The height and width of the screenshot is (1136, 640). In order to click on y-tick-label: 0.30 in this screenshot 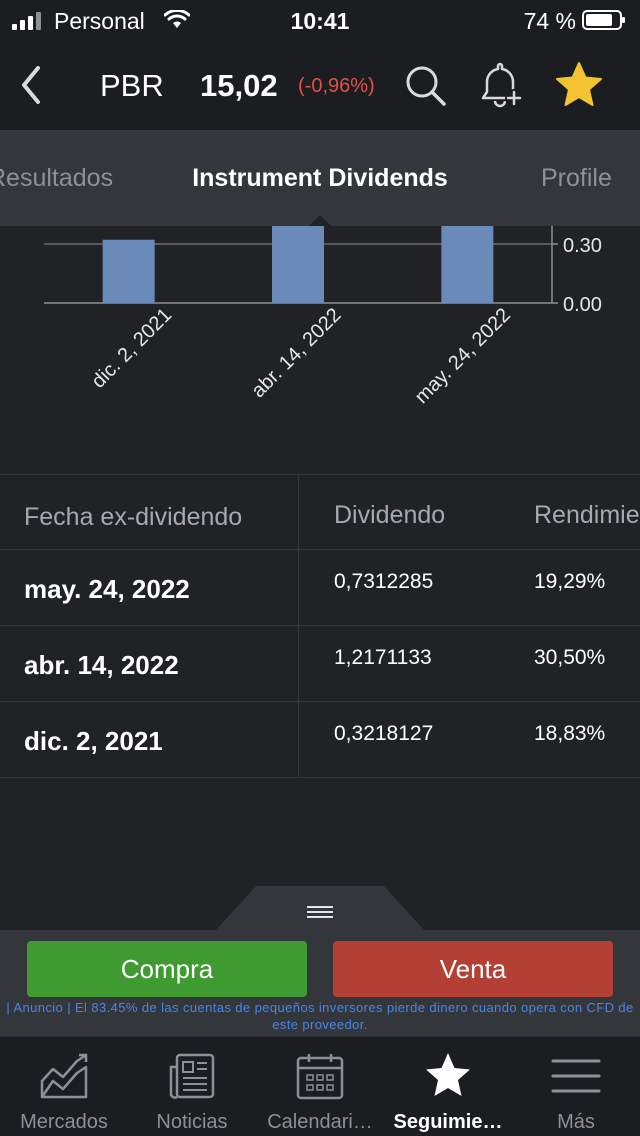, I will do `click(582, 246)`.